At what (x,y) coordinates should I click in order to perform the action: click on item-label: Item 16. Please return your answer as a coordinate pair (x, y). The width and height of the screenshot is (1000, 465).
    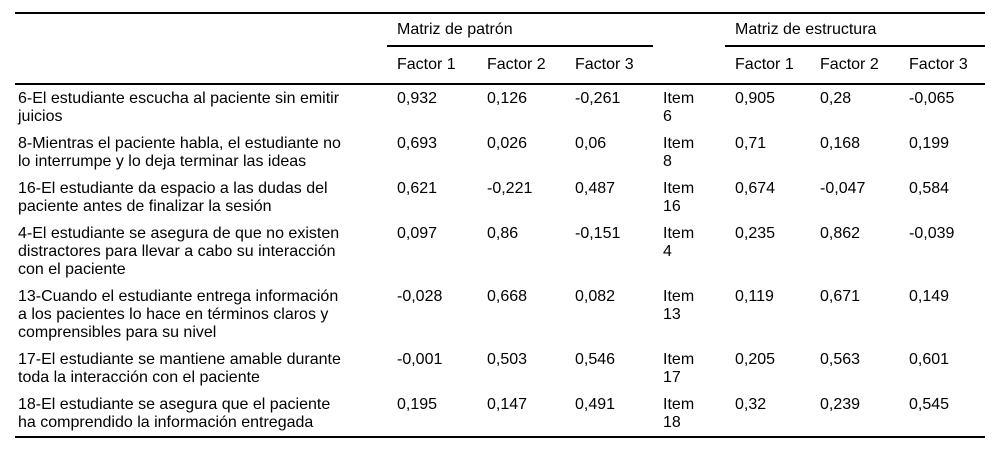
    Looking at the image, I should click on (679, 197).